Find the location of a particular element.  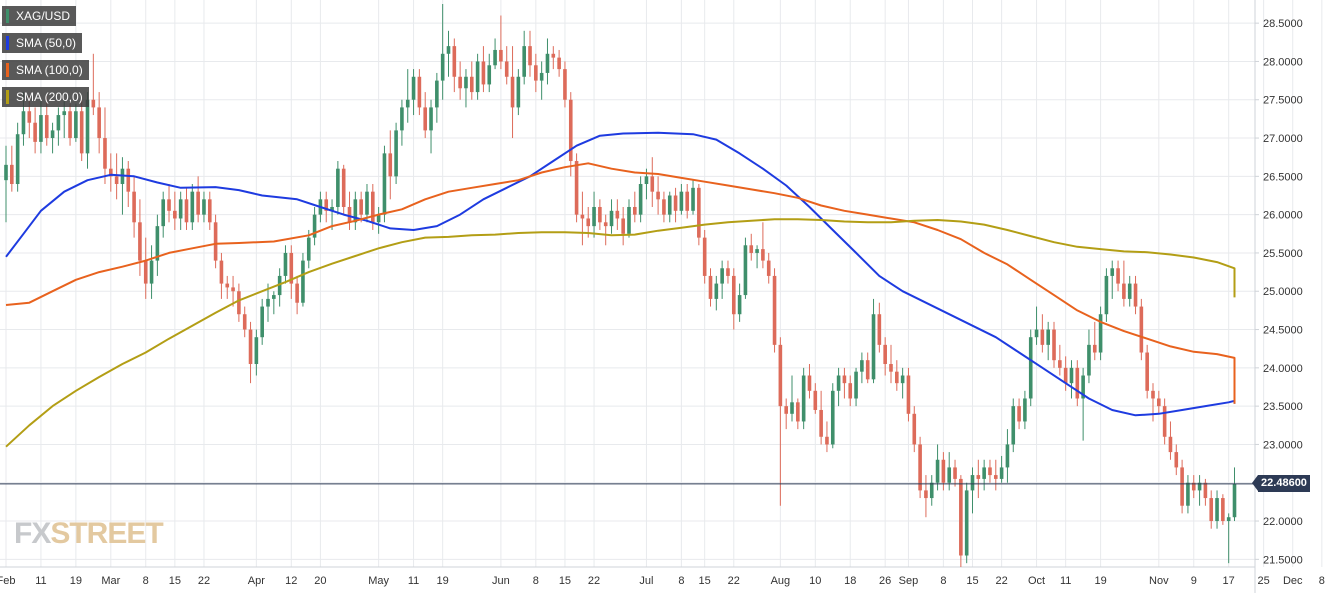

legend-sma50-label: SMA (50,0) is located at coordinates (46, 43).